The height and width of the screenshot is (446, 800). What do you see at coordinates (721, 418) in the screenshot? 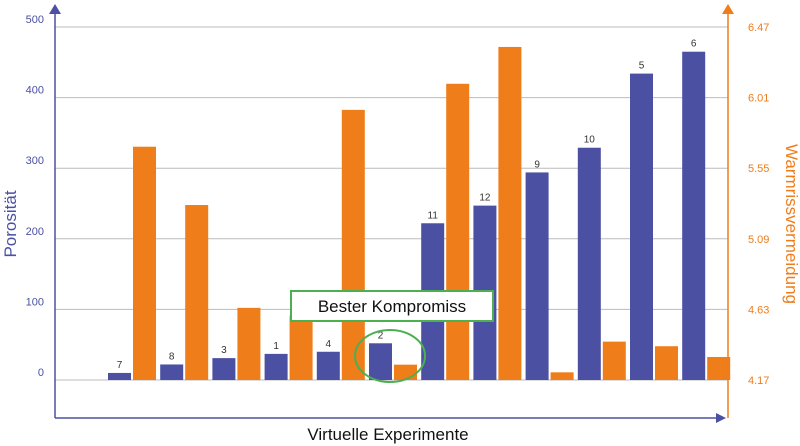
I see `x-axis-arrow` at bounding box center [721, 418].